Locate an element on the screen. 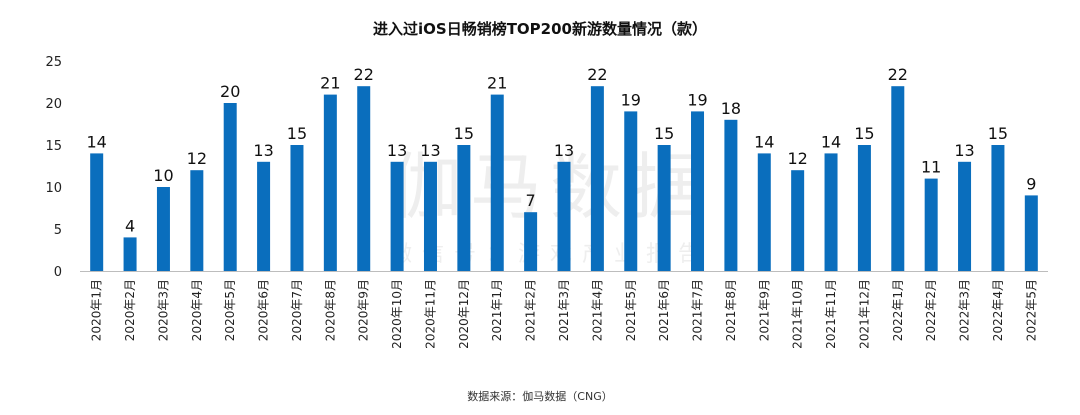  x-tick-label: 2021年1月 is located at coordinates (497, 310).